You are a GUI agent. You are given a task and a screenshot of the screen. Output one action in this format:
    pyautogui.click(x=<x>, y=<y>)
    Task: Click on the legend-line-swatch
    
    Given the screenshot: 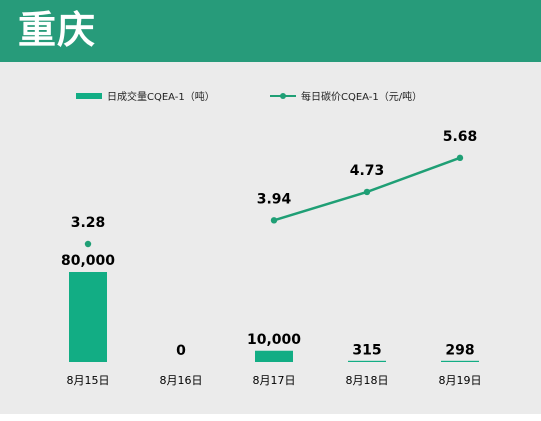 What is the action you would take?
    pyautogui.click(x=283, y=96)
    